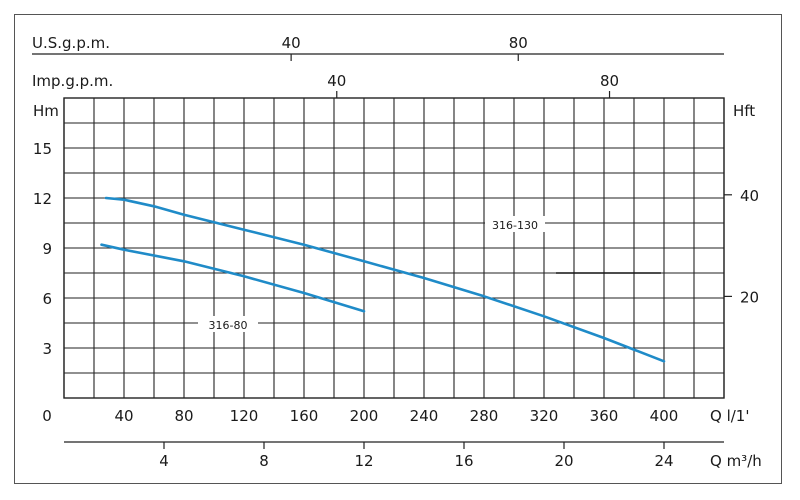 The height and width of the screenshot is (500, 800). I want to click on q-m3h-tick-label: 8, so click(264, 461).